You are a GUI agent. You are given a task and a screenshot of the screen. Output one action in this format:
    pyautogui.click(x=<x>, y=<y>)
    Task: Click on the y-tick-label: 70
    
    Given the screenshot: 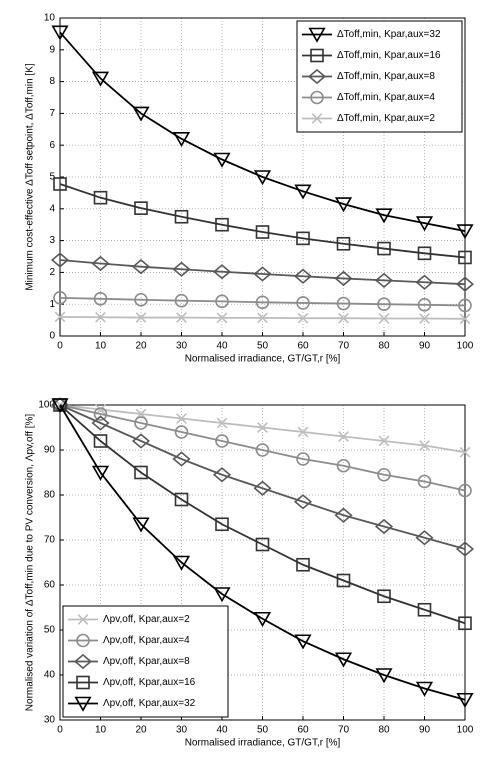 What is the action you would take?
    pyautogui.click(x=50, y=540)
    